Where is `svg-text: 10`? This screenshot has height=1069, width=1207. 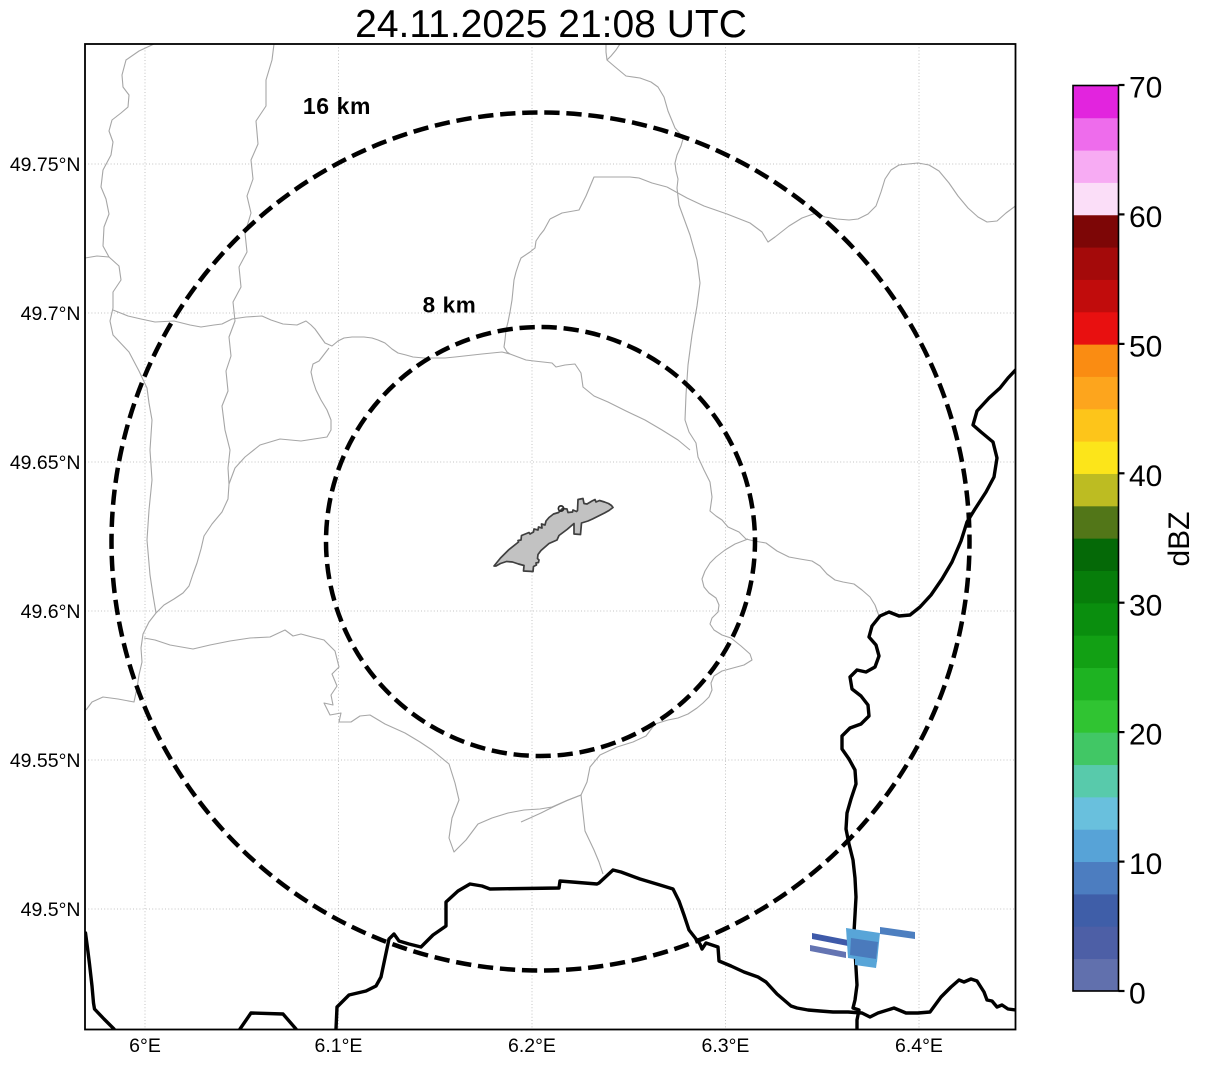
svg-text: 10 is located at coordinates (1145, 864).